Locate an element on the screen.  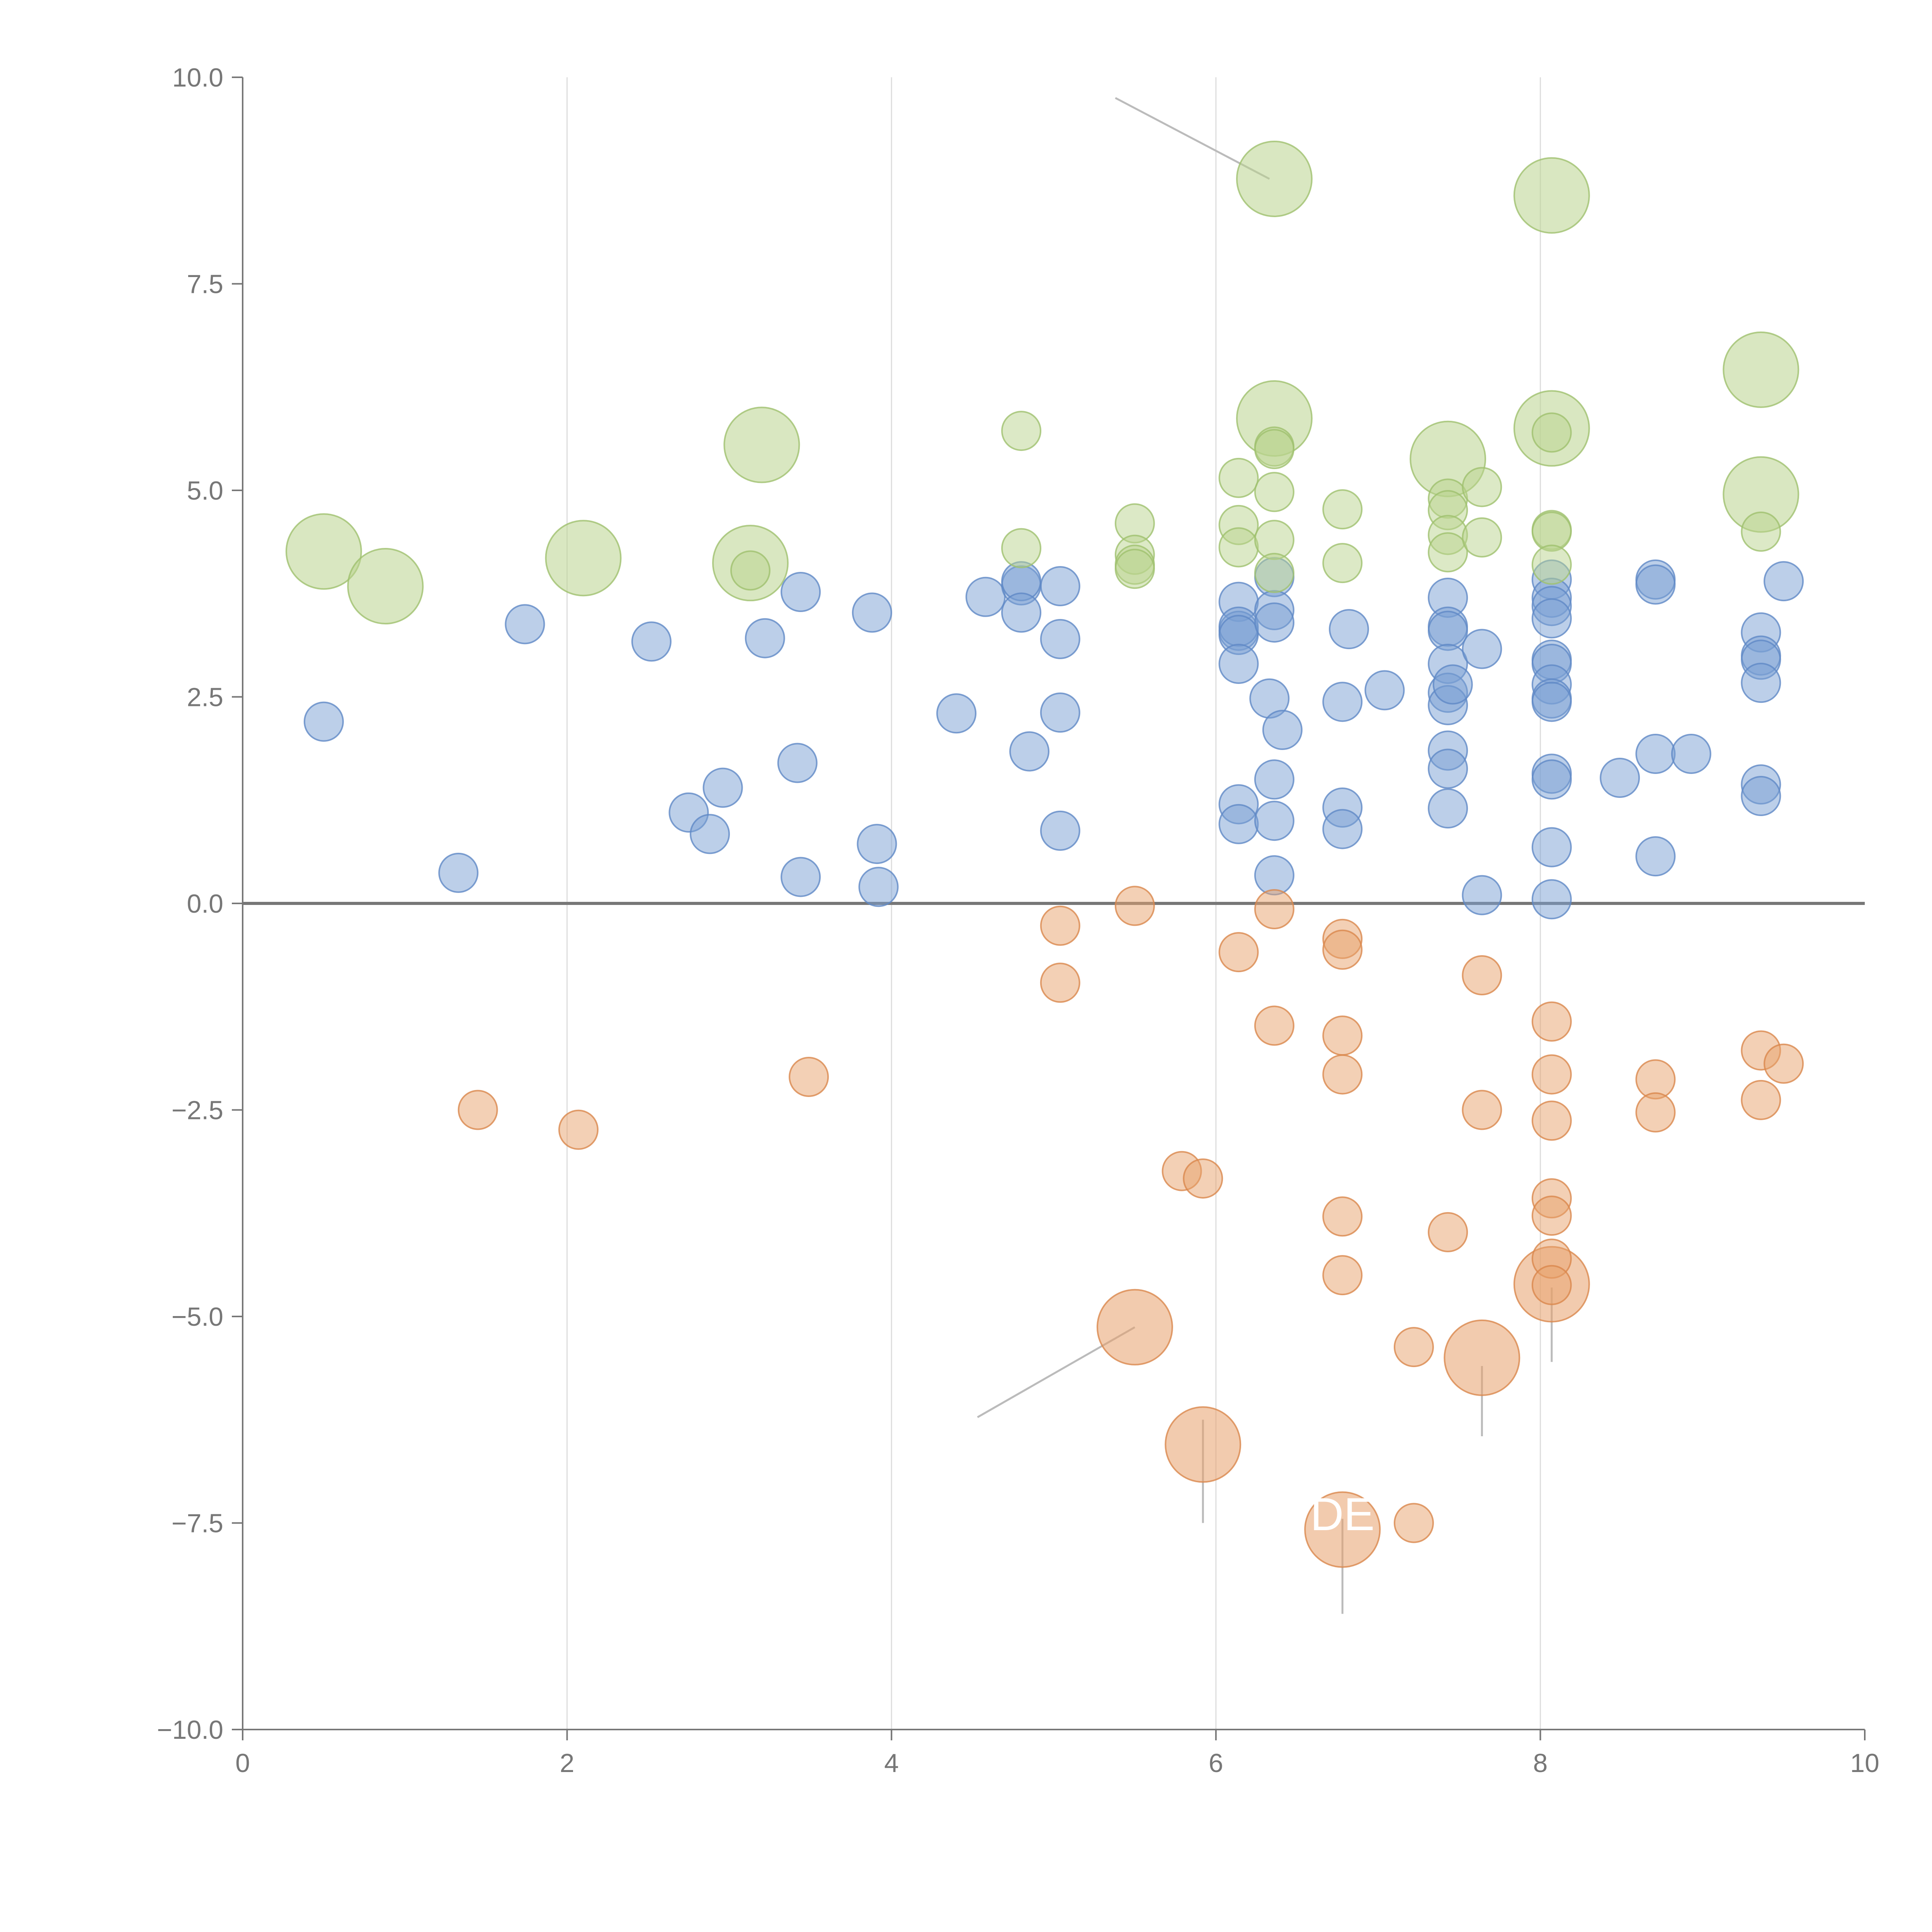
y-tick-label: 5.0 is located at coordinates (205, 491).